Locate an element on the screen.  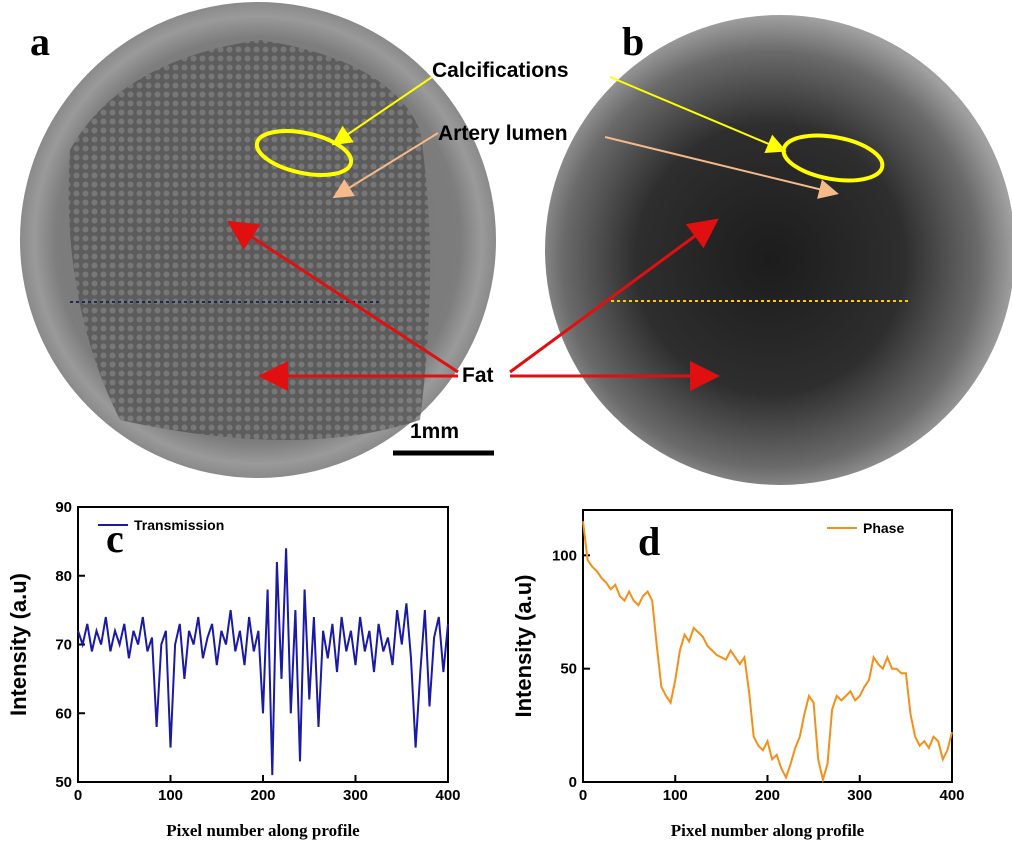
y-tick-label: 0 is located at coordinates (573, 782).